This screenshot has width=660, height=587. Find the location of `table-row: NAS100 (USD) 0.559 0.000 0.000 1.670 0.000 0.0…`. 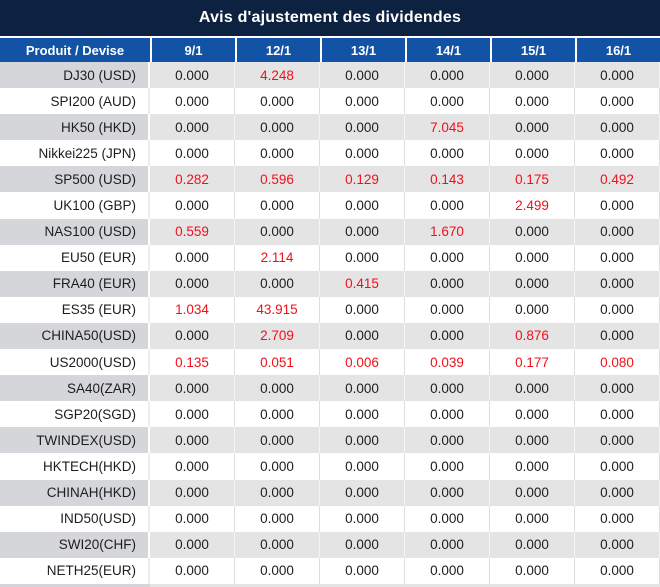

table-row: NAS100 (USD) 0.559 0.000 0.000 1.670 0.000 0.0… is located at coordinates (330, 231).